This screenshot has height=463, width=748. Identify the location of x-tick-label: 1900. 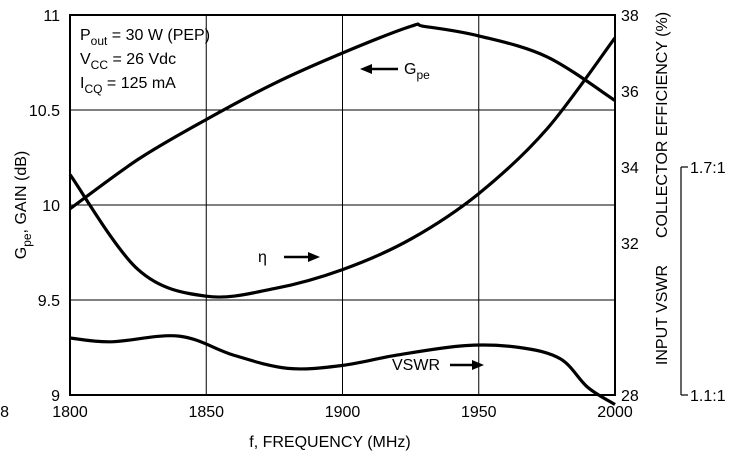
(343, 412).